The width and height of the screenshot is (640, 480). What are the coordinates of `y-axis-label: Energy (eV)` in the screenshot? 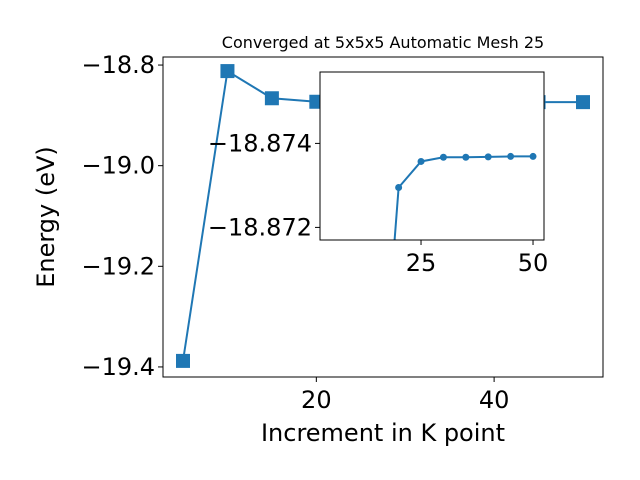 It's located at (46, 217).